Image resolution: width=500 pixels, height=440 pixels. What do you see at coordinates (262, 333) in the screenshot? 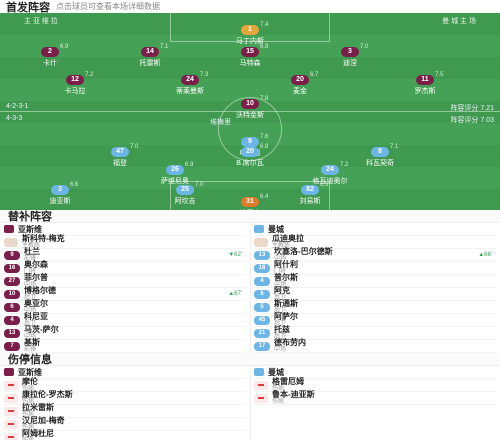
I see `player-number: 21` at bounding box center [262, 333].